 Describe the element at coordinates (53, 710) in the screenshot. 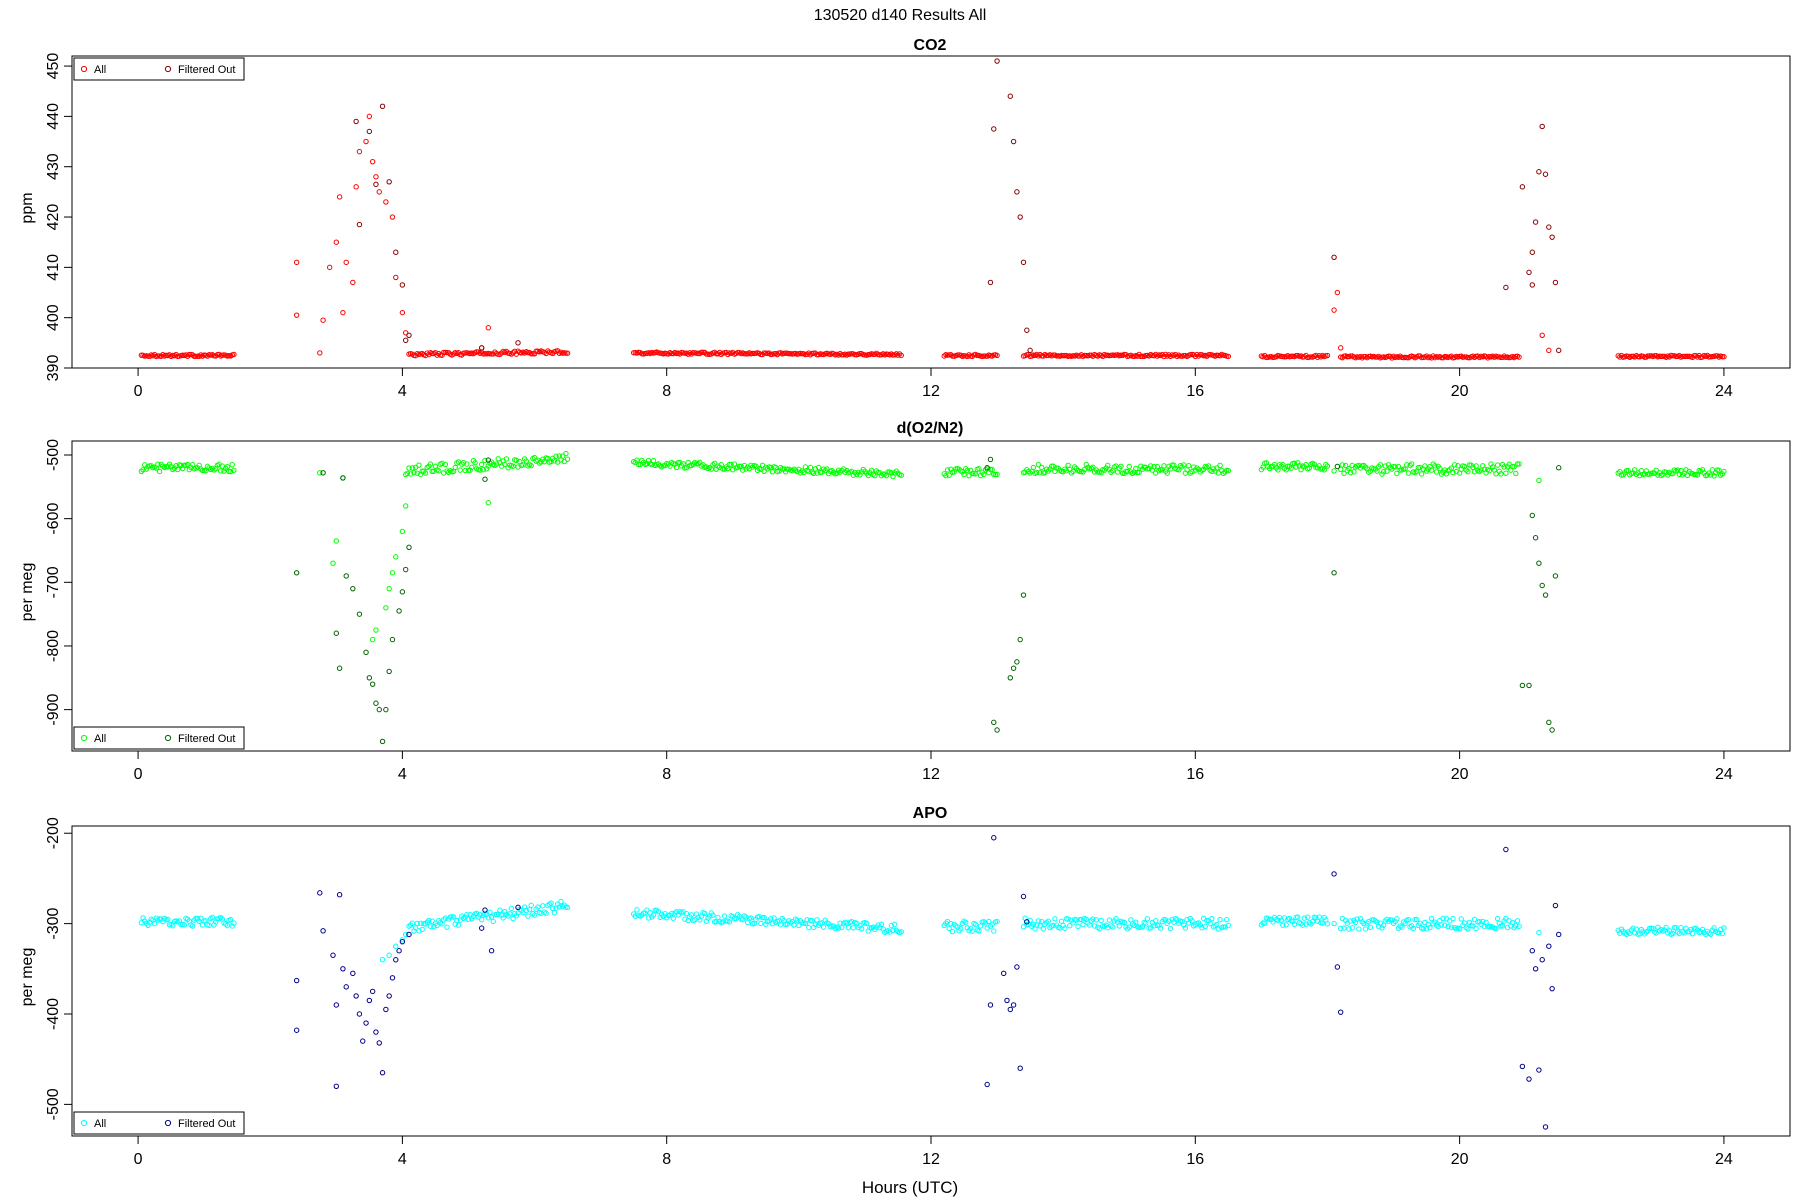

I see `o2n2-y-tick-label: -900` at that location.